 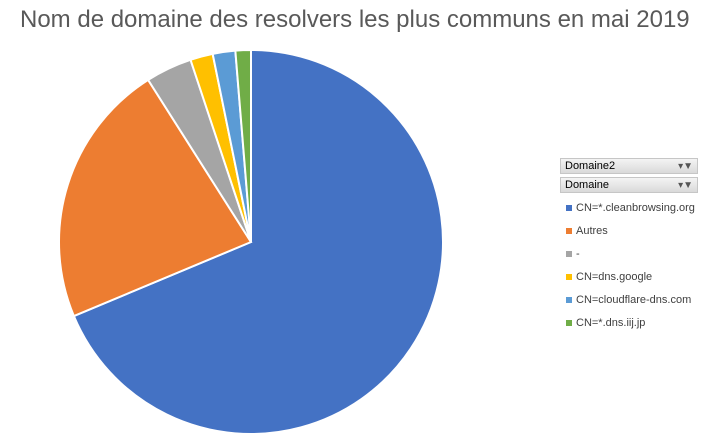 I want to click on legend-label: -, so click(x=578, y=253).